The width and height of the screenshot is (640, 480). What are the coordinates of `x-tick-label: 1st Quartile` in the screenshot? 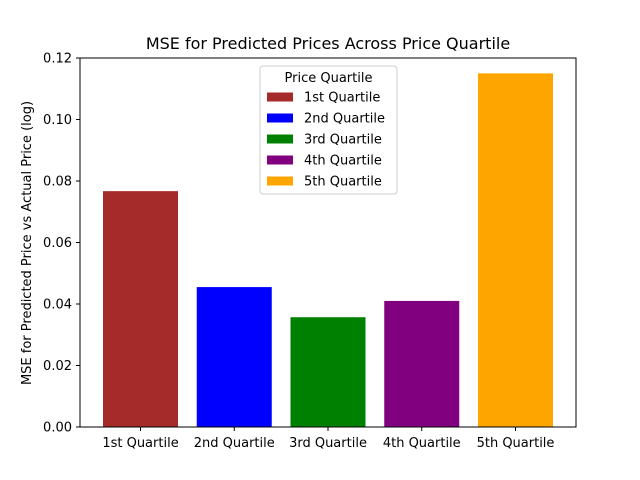 It's located at (140, 443).